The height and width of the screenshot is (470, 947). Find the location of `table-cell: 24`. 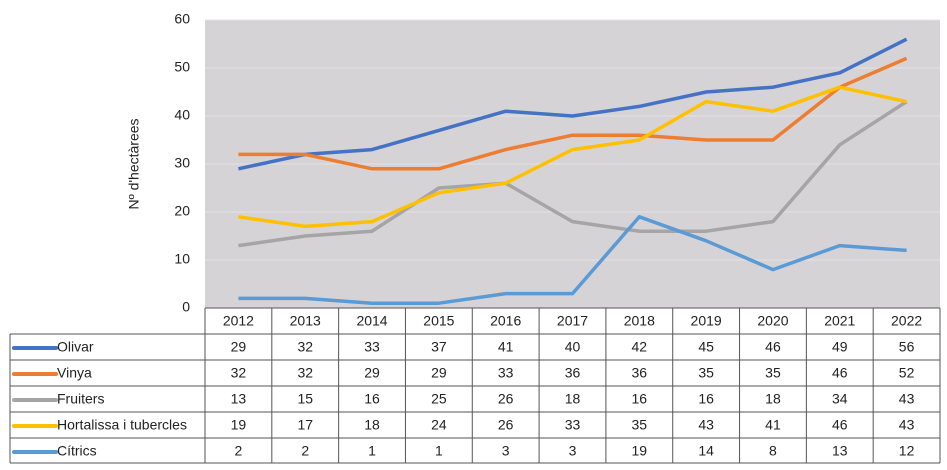

table-cell: 24 is located at coordinates (439, 425).